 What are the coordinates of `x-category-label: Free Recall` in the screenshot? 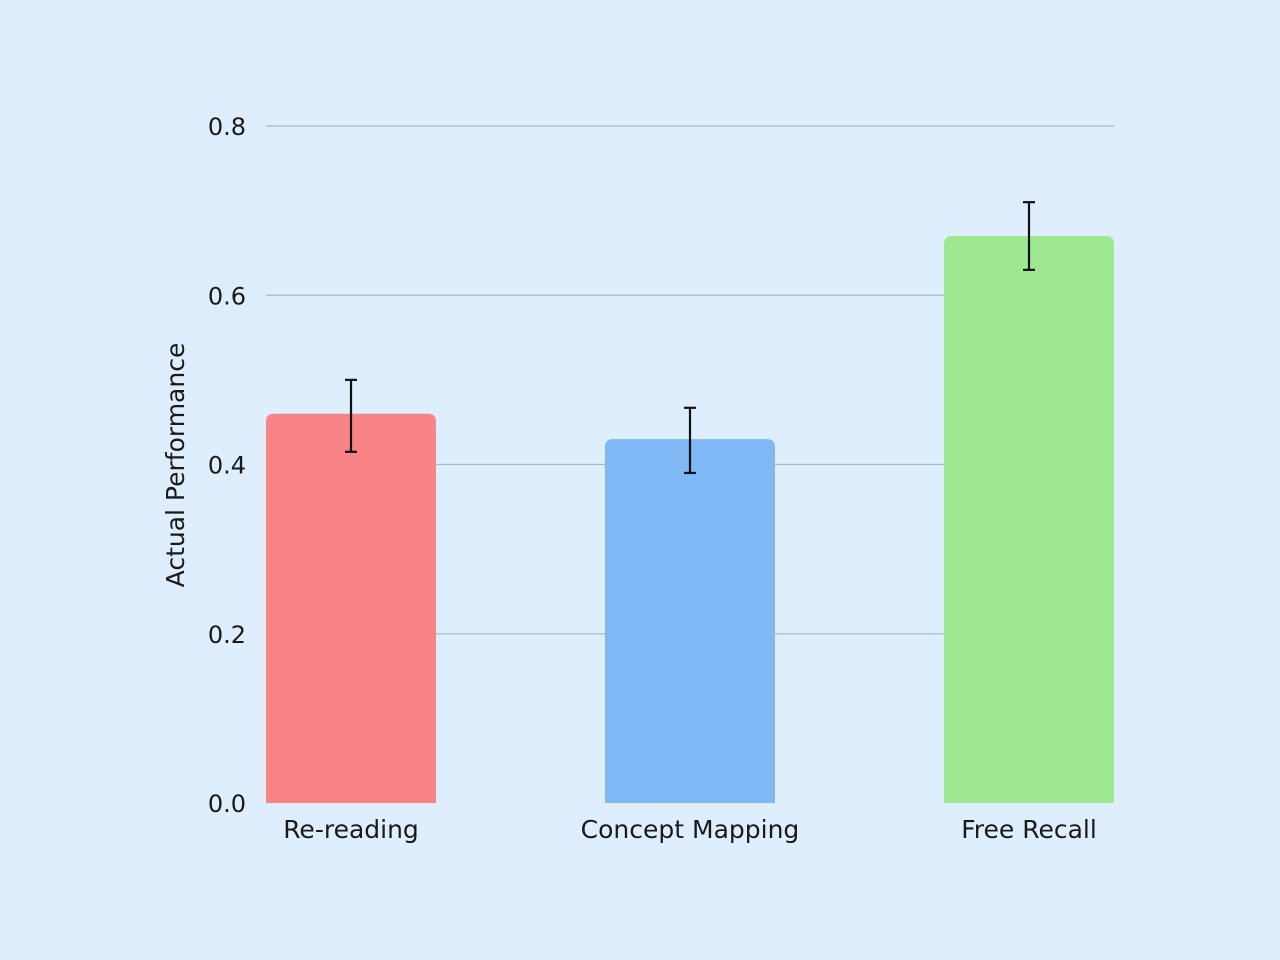 It's located at (1029, 829).